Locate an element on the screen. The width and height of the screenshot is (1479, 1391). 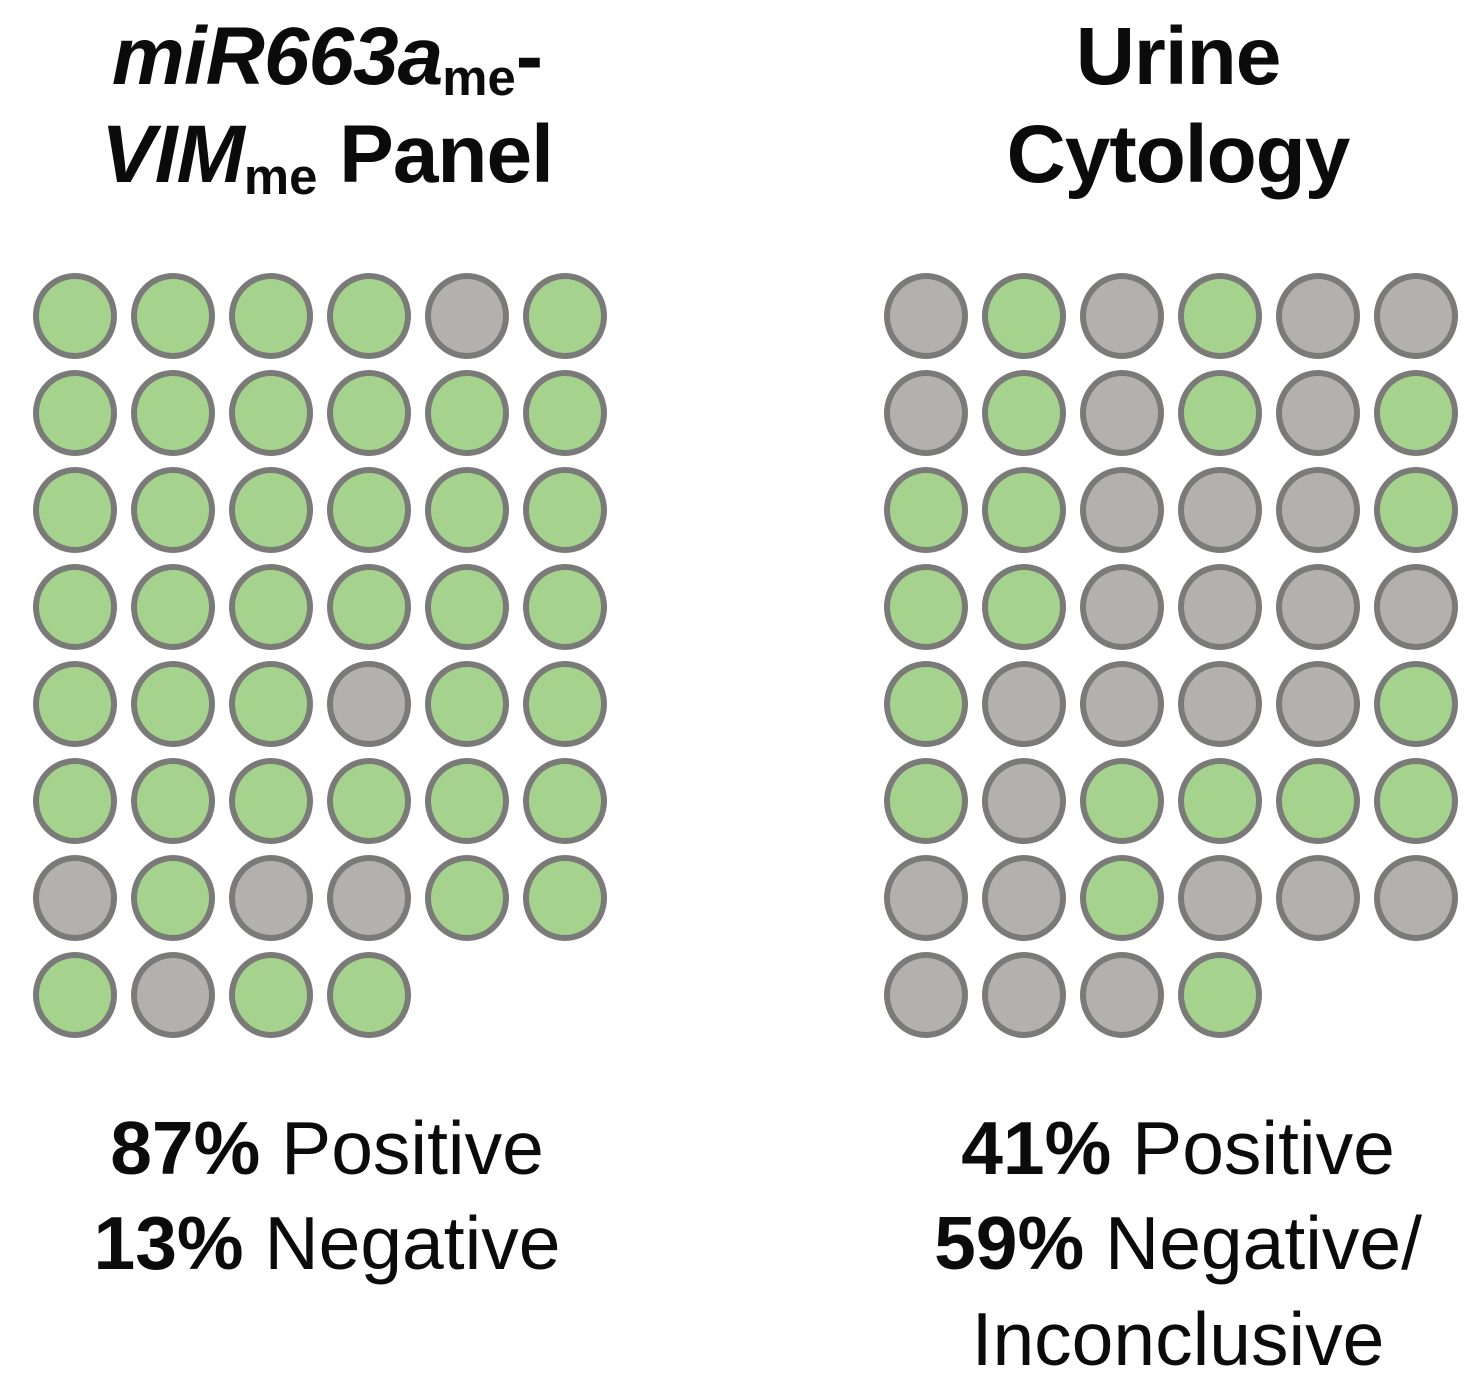
title-segment: me is located at coordinates (479, 78).